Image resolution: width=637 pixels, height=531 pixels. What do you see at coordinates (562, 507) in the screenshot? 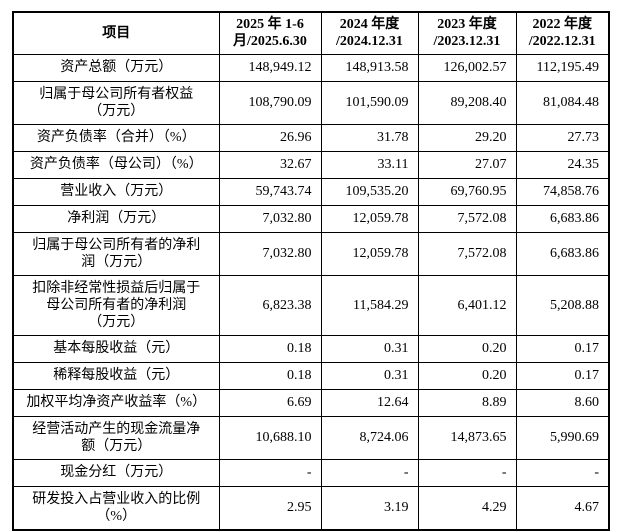
I see `cell-value: 4.67` at bounding box center [562, 507].